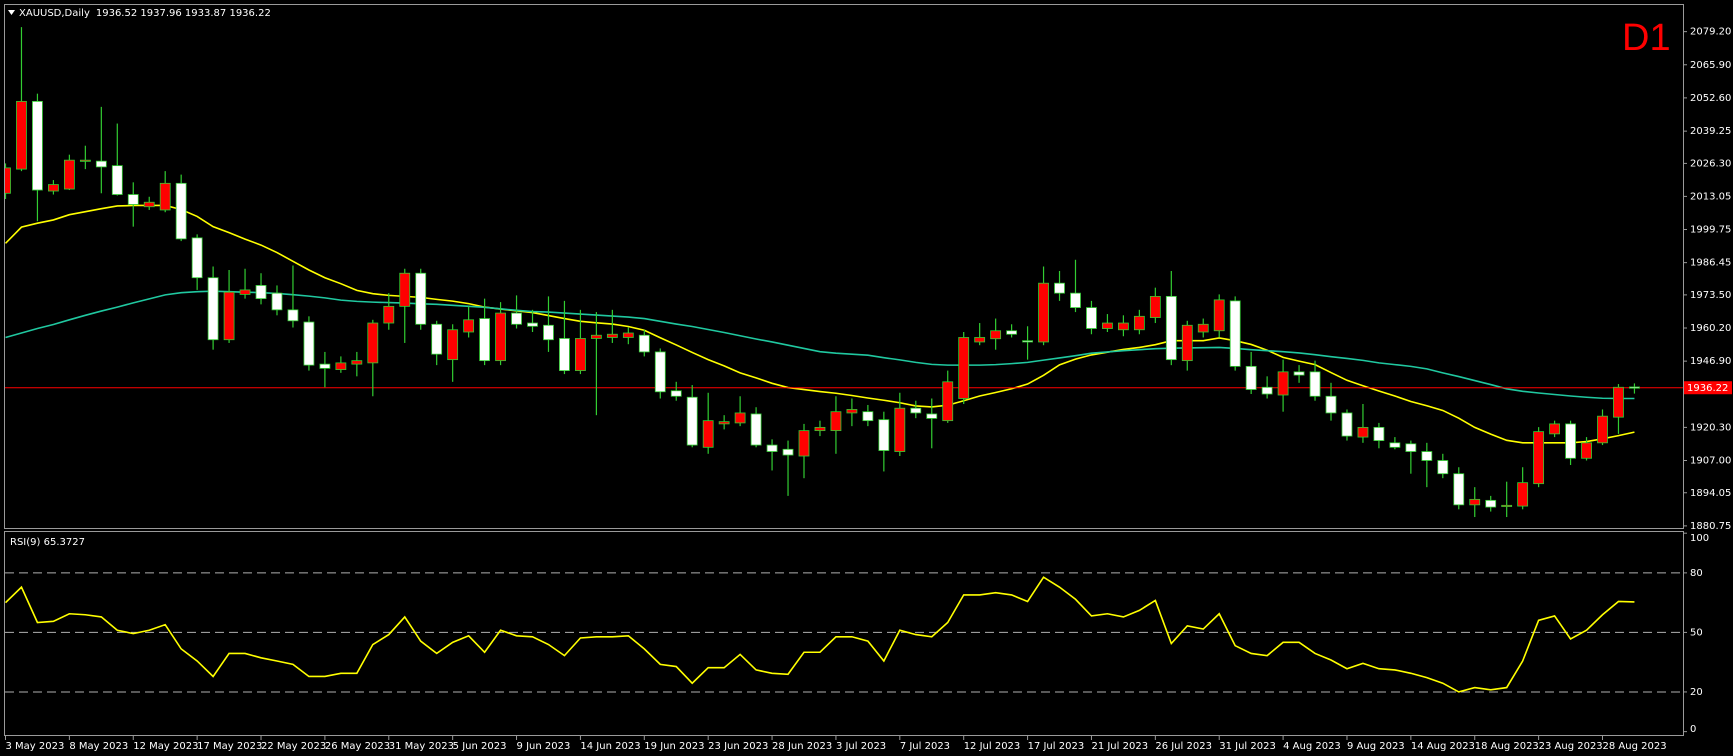 This screenshot has width=1733, height=756. I want to click on y-tick-label: 1920.30, so click(1710, 427).